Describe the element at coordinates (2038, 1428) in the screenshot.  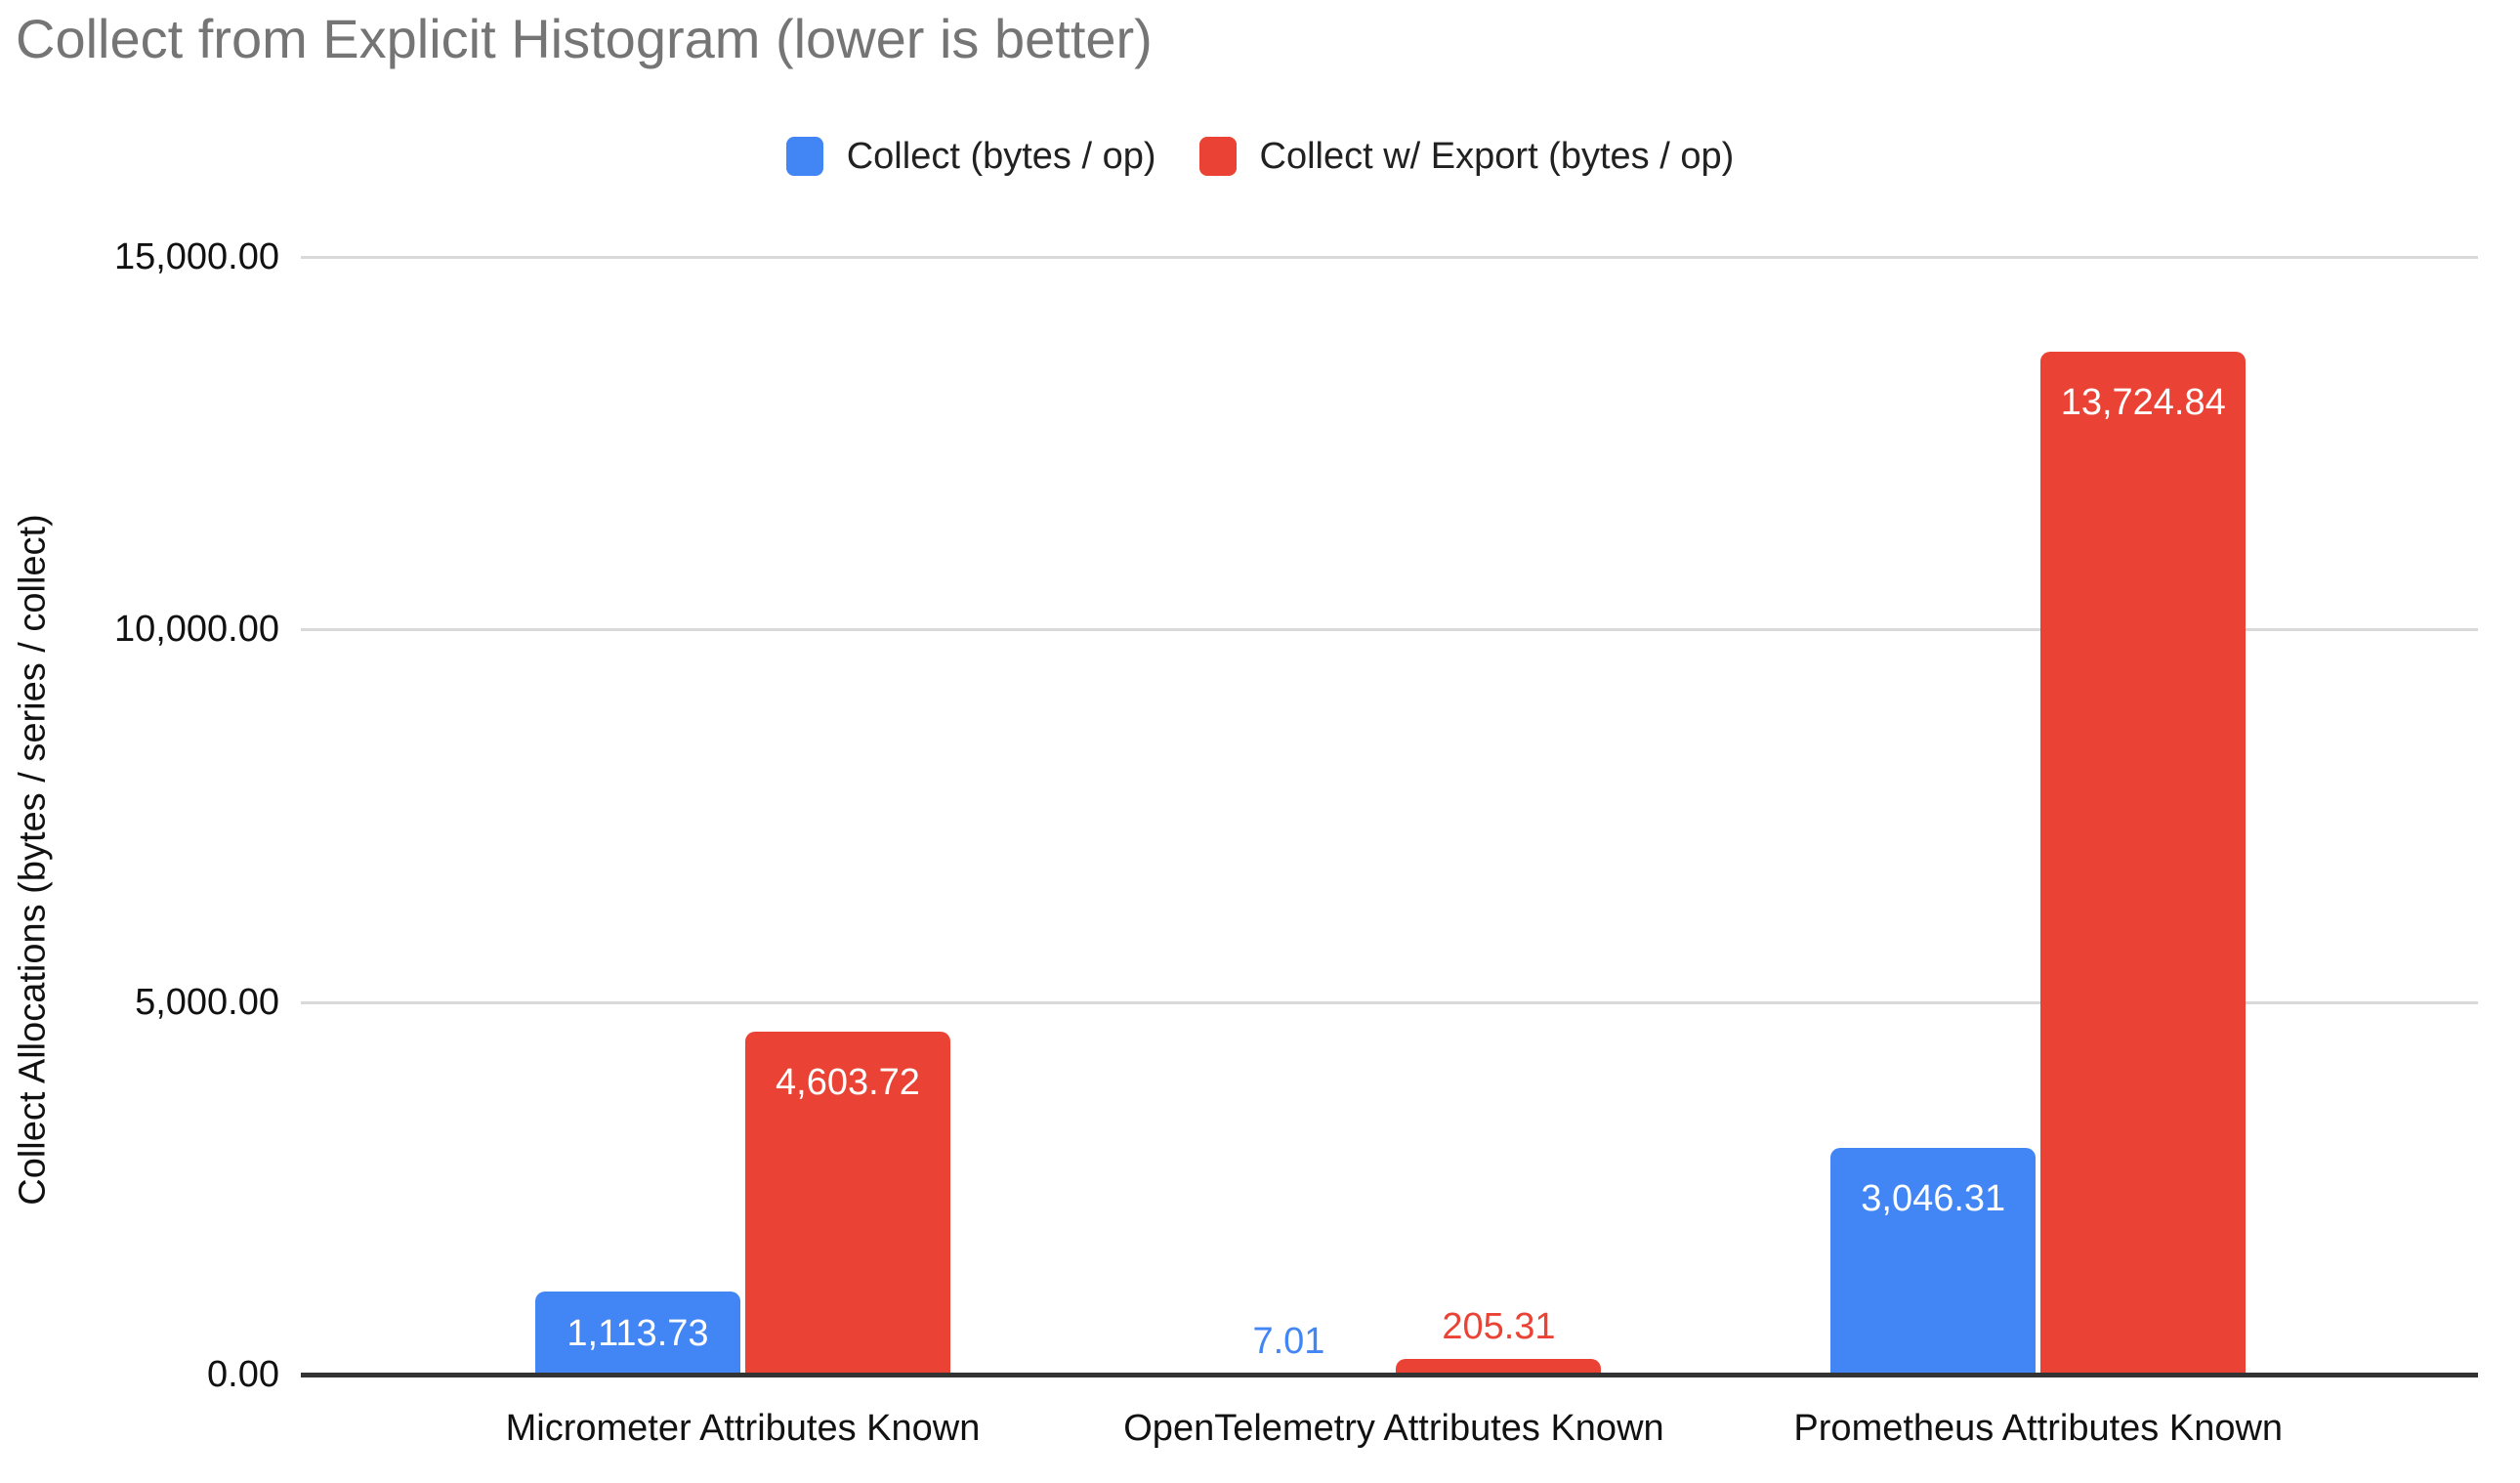
I see `category-label: Prometheus Attributes Known` at that location.